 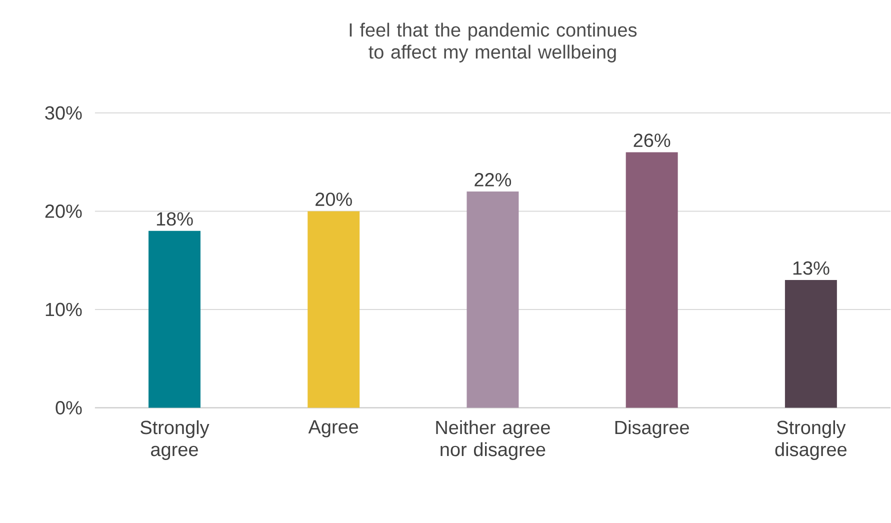 What do you see at coordinates (64, 309) in the screenshot?
I see `y-tick-label: 10%` at bounding box center [64, 309].